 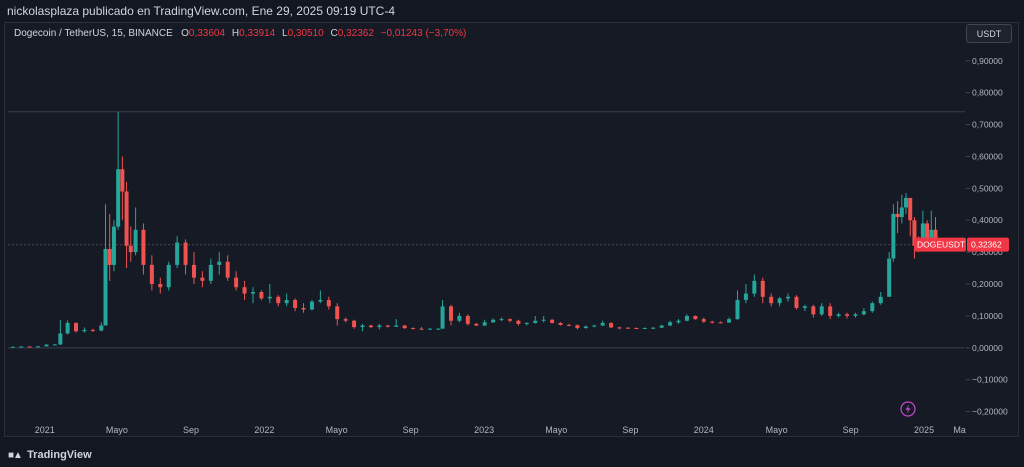 I want to click on x-tick-label: 2025, so click(x=924, y=430).